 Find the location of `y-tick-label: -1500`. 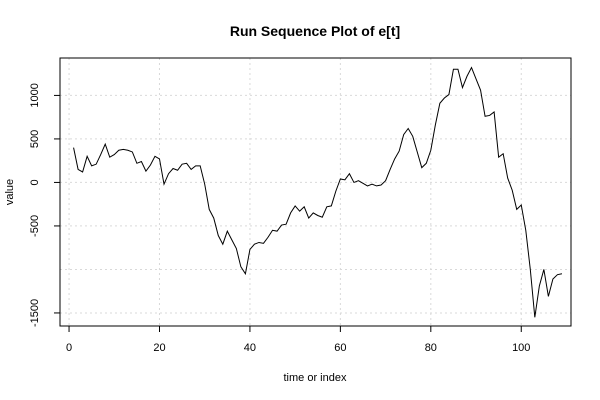

y-tick-label: -1500 is located at coordinates (35, 313).